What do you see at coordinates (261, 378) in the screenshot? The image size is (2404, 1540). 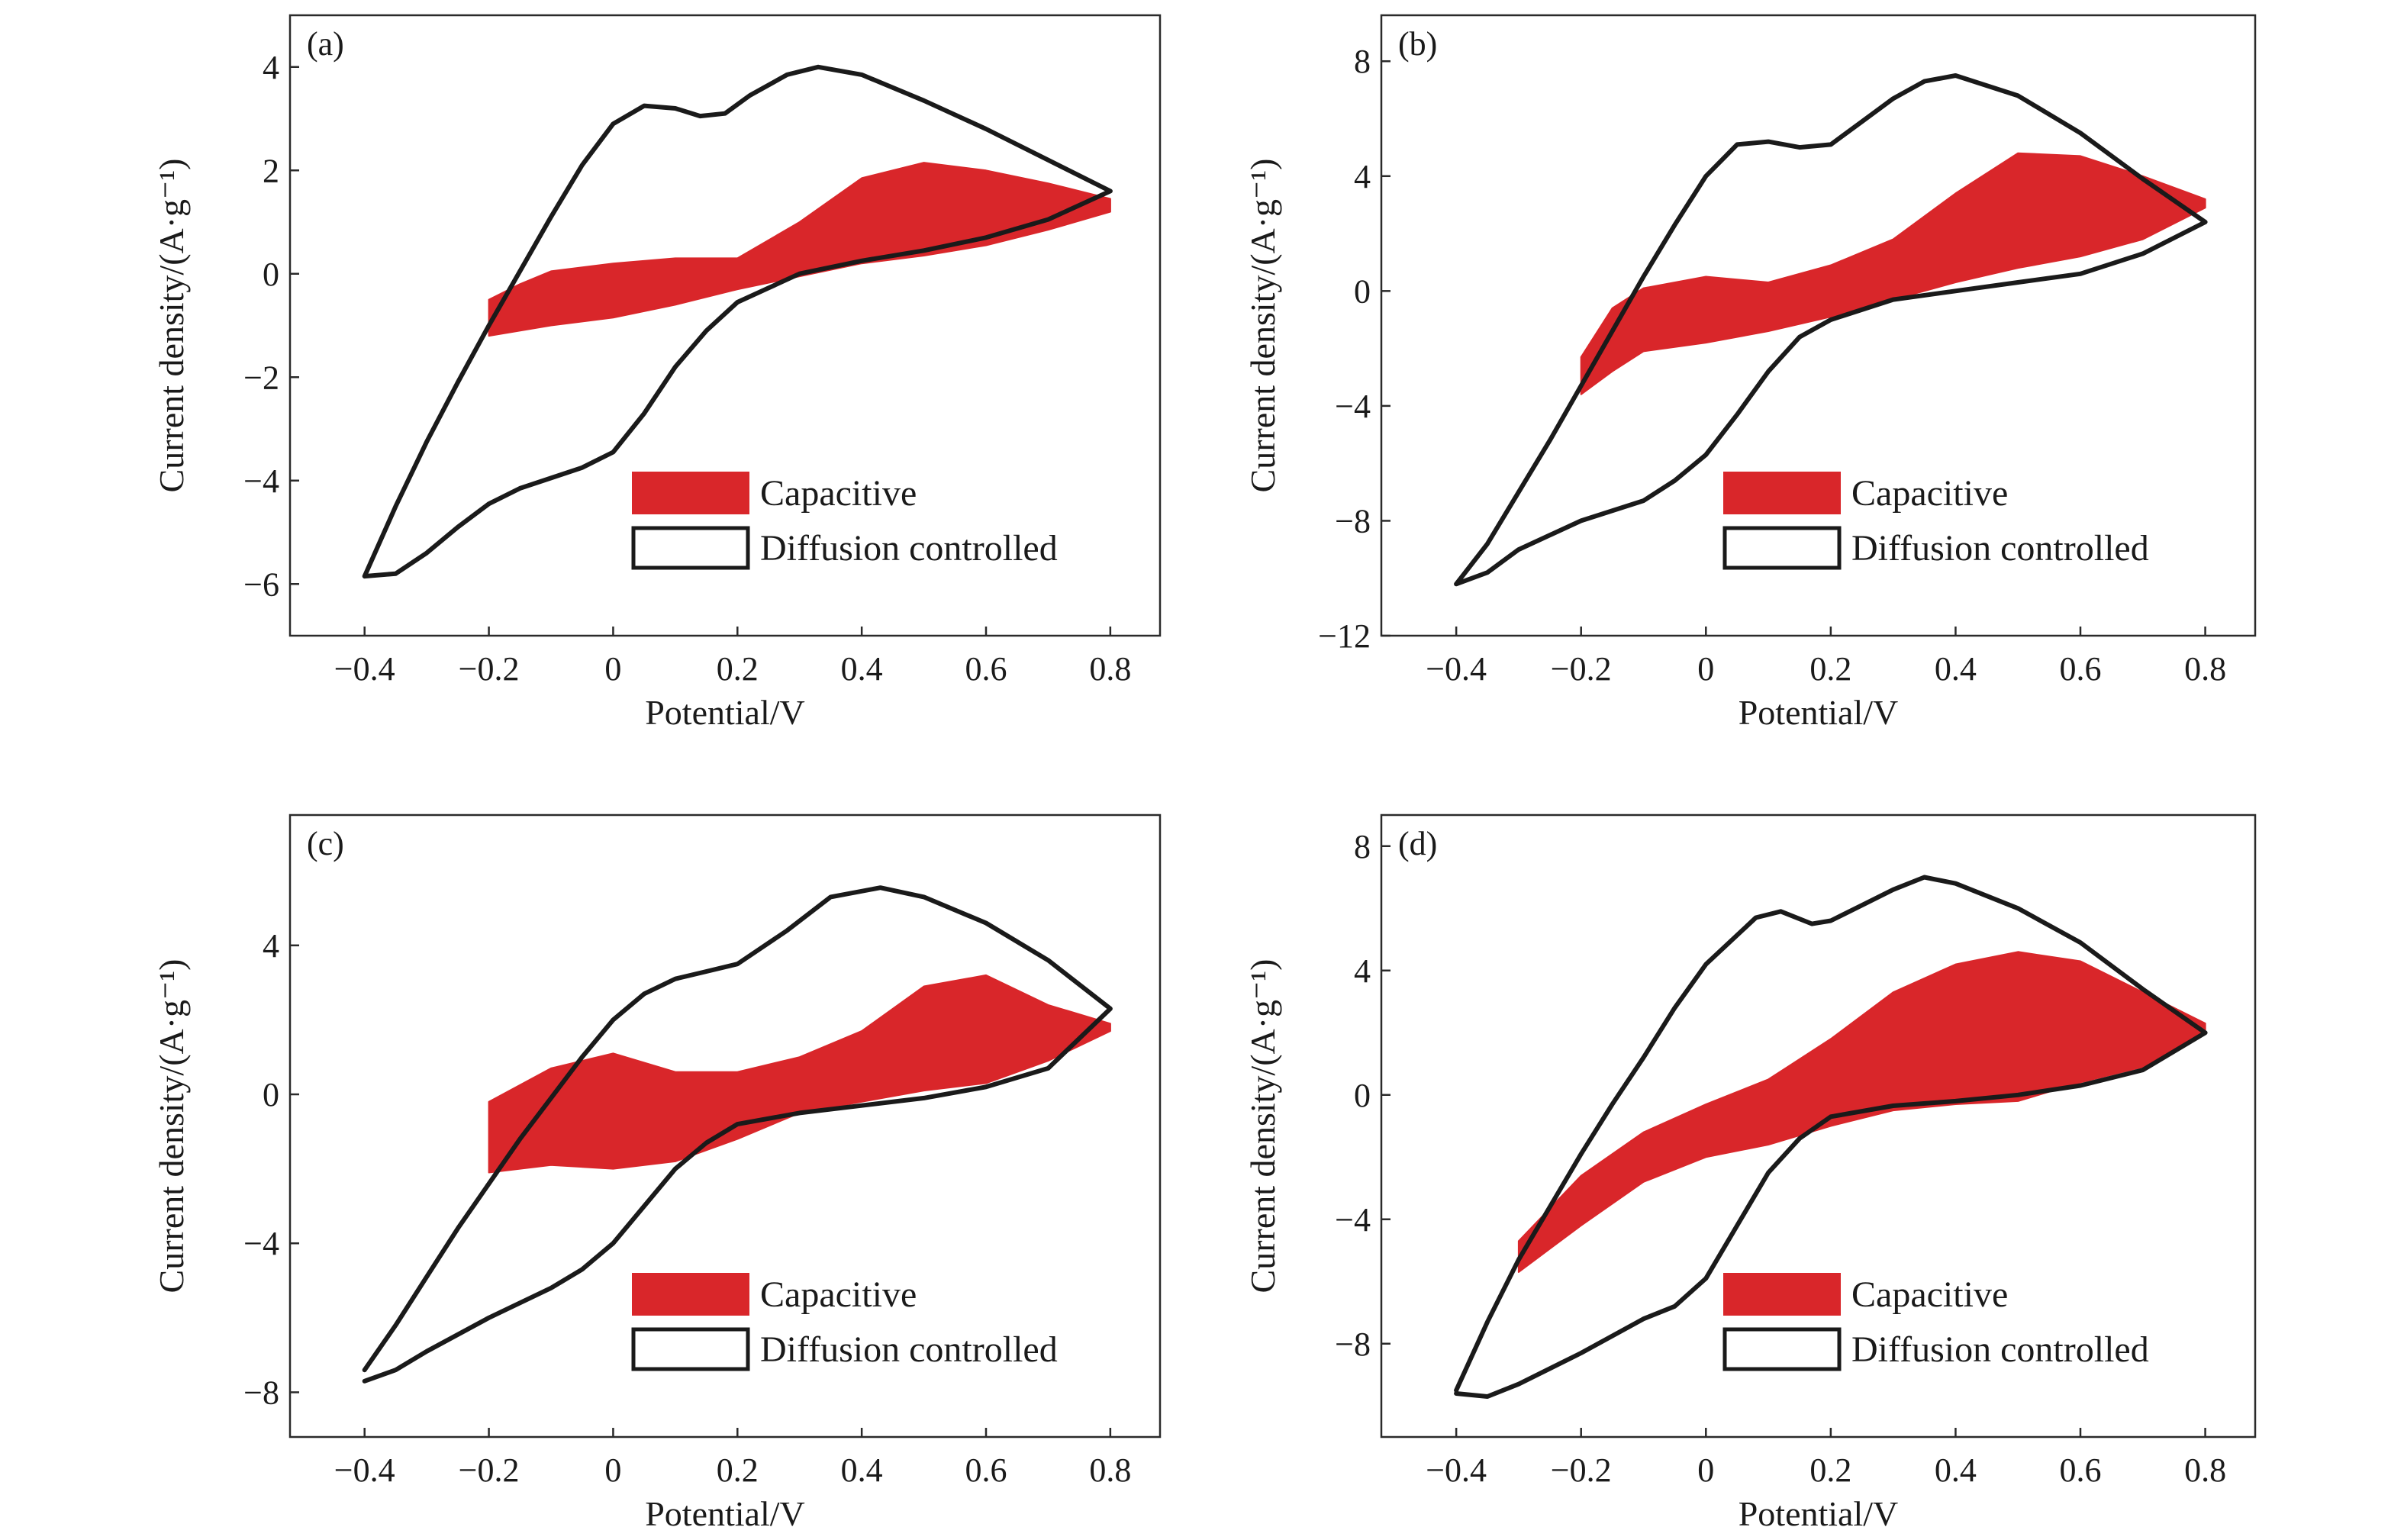 I see `y-tick-label: −2` at bounding box center [261, 378].